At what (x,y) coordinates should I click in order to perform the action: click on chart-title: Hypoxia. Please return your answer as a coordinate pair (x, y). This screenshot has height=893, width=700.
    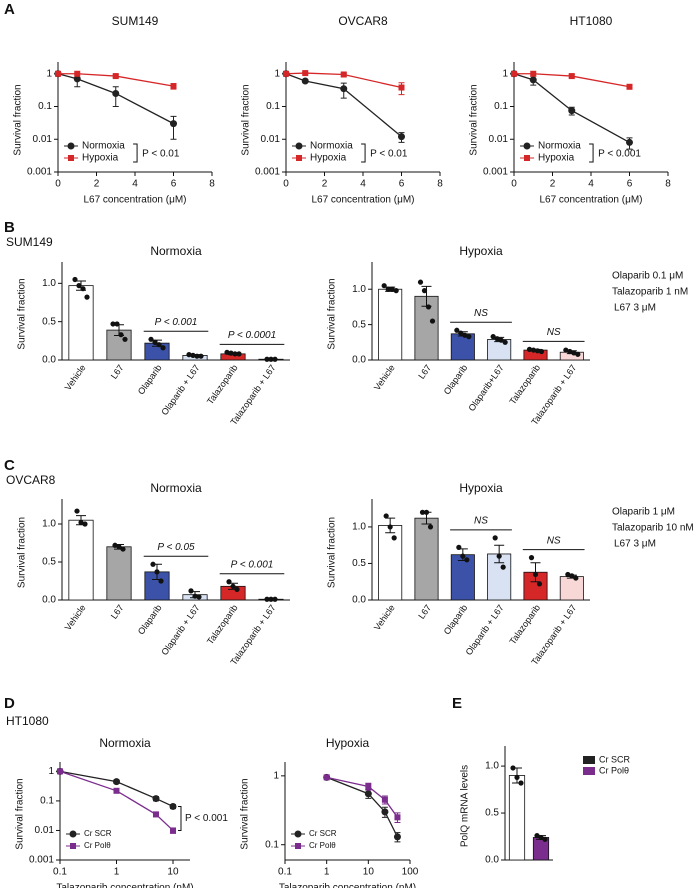
    Looking at the image, I should click on (348, 743).